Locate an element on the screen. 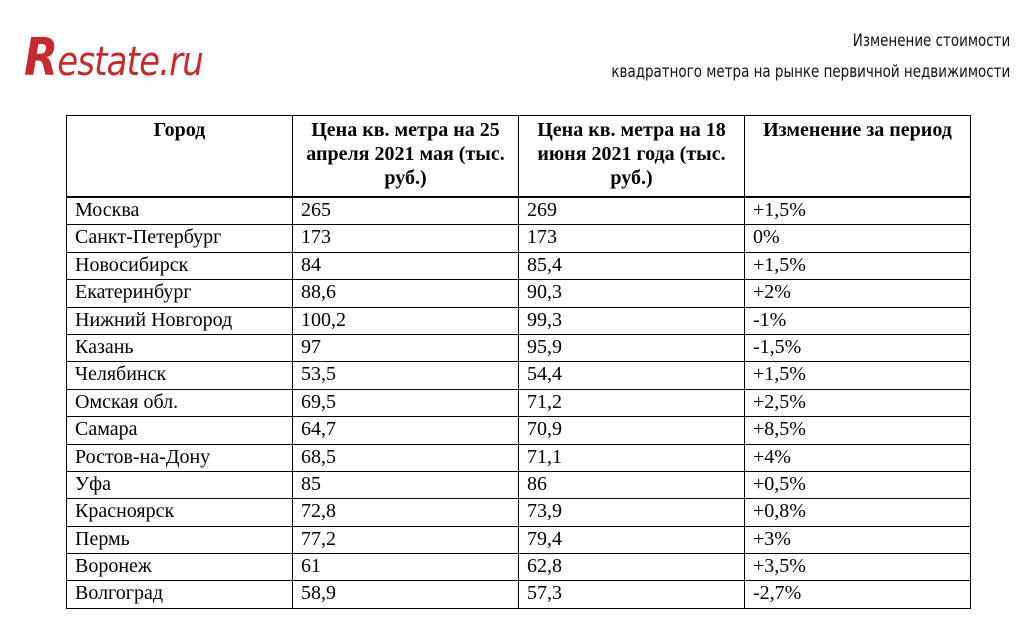  table-row: Омская обл. 69,5 71,2 +2,5% is located at coordinates (518, 403).